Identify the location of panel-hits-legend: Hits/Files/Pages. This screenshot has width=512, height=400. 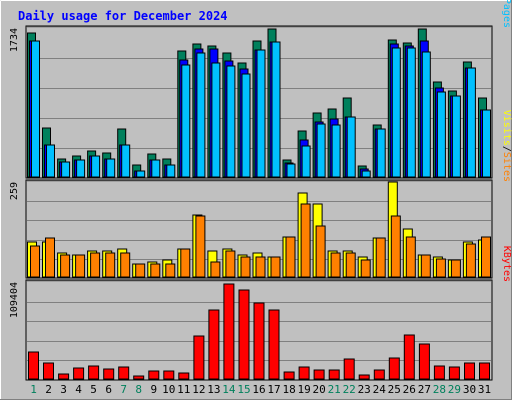
(506, 14).